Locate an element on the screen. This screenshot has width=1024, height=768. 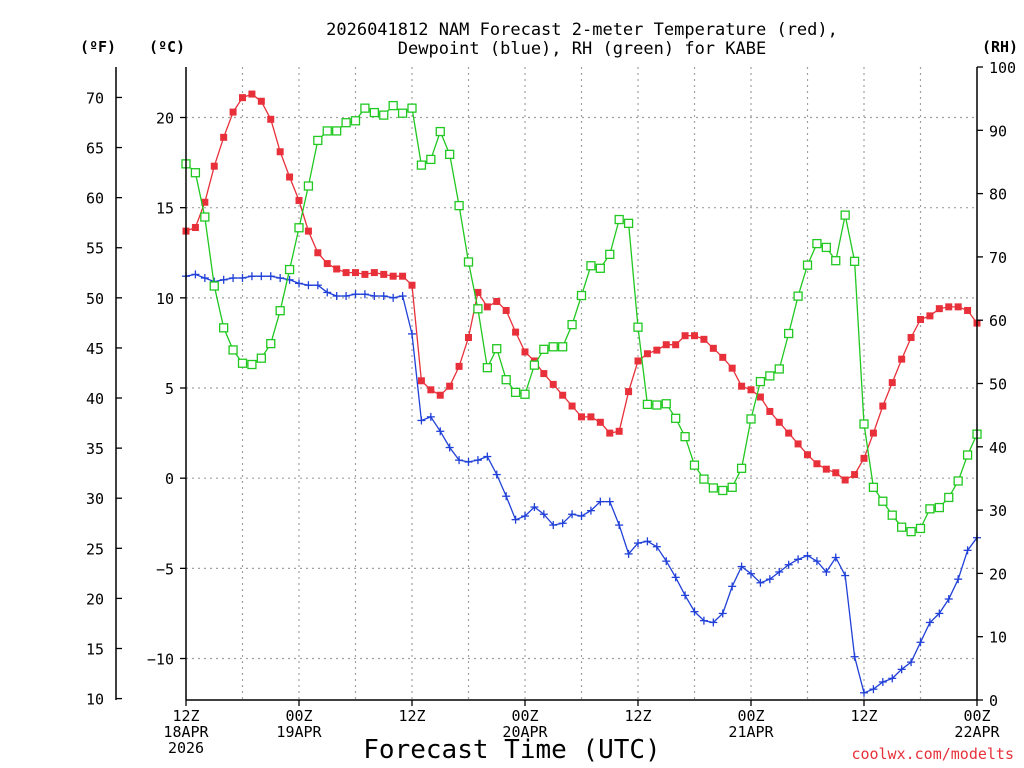
fahrenheit-tick-label: 30 is located at coordinates (95, 499).